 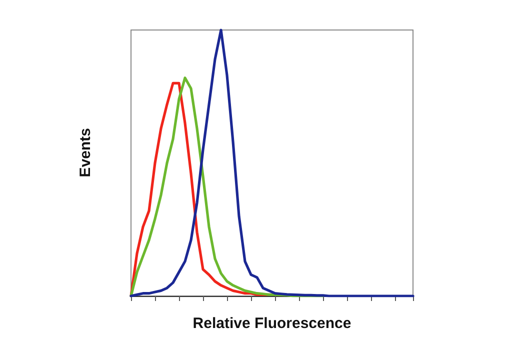 I want to click on y-axis-title: Events, so click(x=85, y=153).